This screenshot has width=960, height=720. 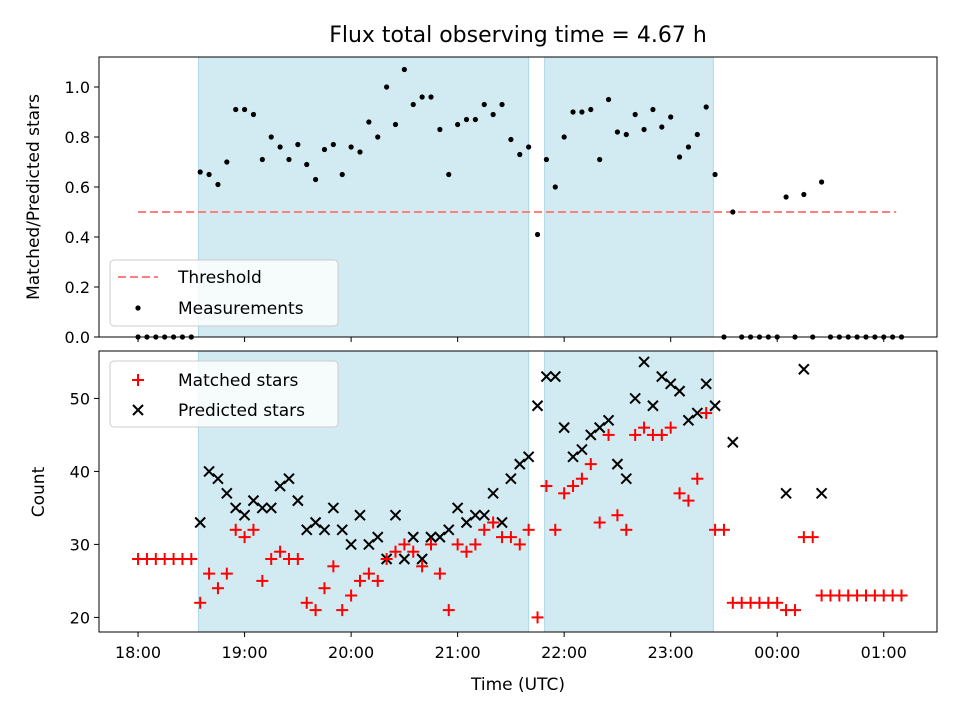 What do you see at coordinates (458, 652) in the screenshot?
I see `x-tick-label: 21:00` at bounding box center [458, 652].